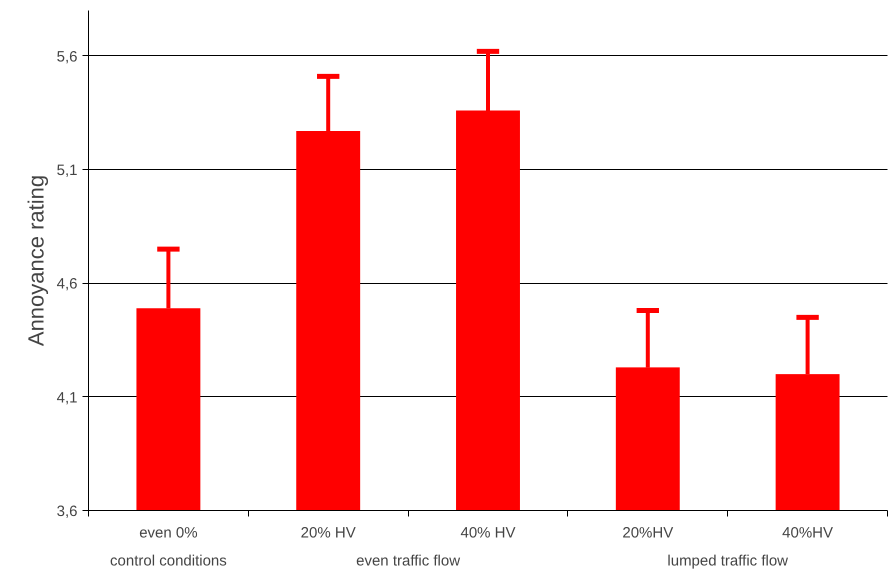  What do you see at coordinates (67, 171) in the screenshot?
I see `y-tick-label: 5,1` at bounding box center [67, 171].